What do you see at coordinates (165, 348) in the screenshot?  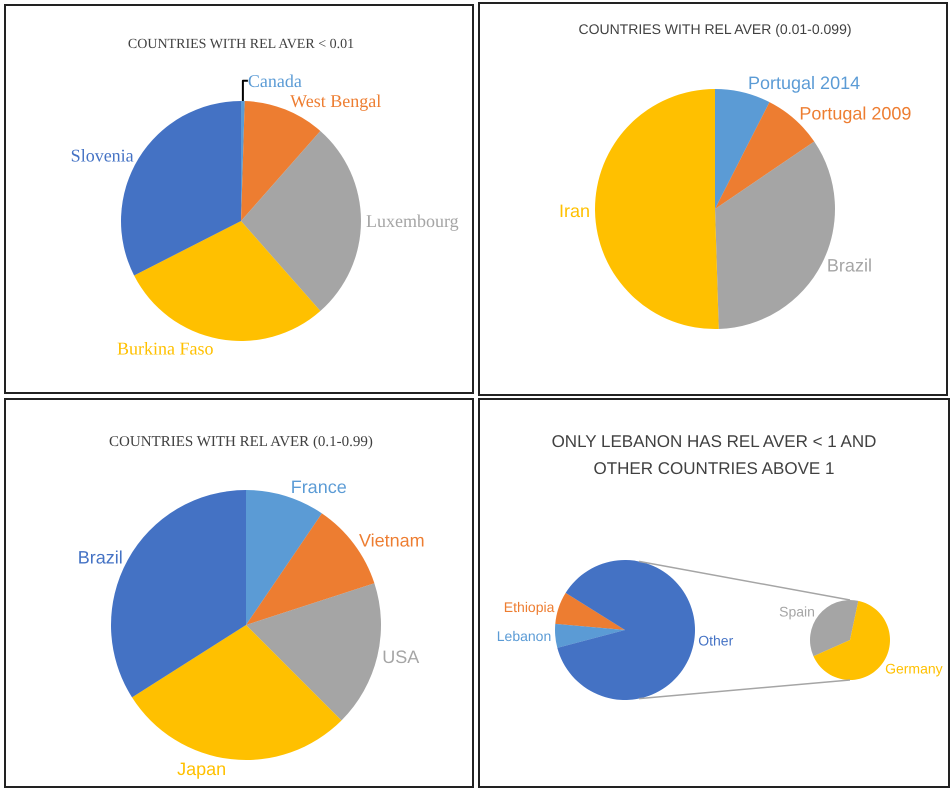 I see `slice-label: Burkina Faso` at bounding box center [165, 348].